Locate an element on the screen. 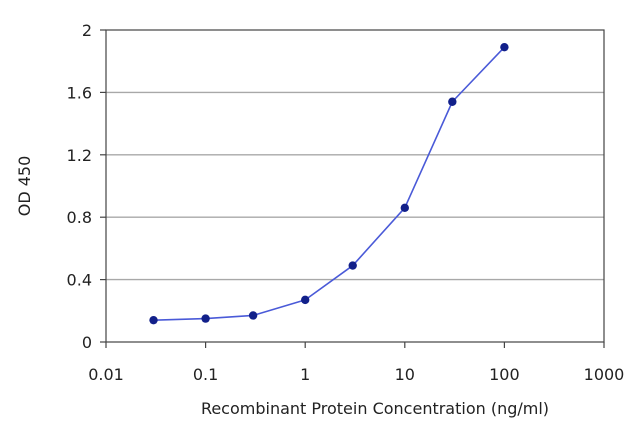  x-tick-label: 100 is located at coordinates (504, 374).